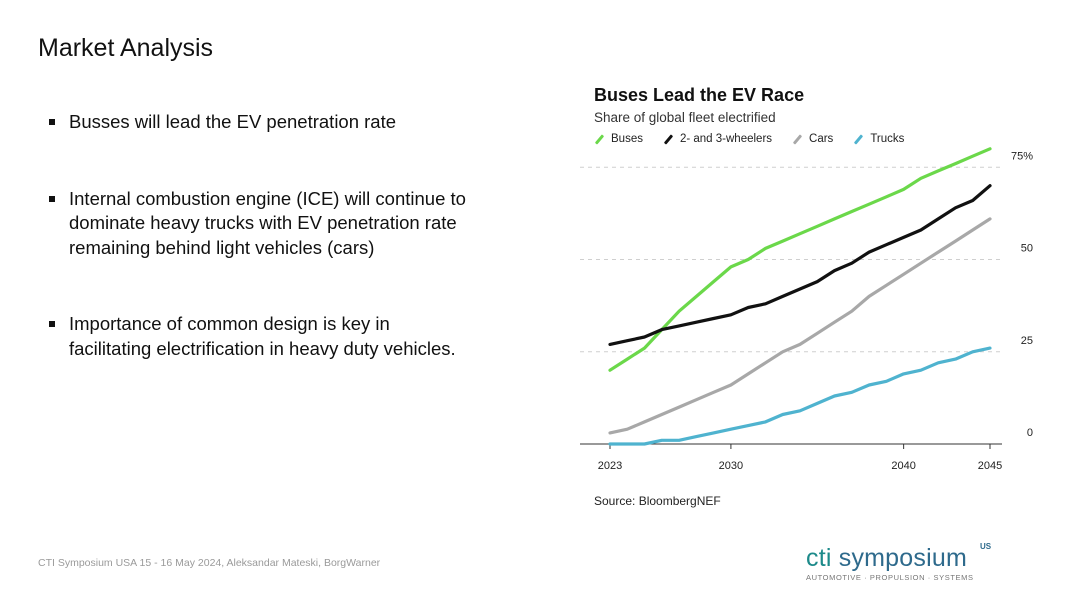  Describe the element at coordinates (627, 139) in the screenshot. I see `legend-label: Buses` at that location.